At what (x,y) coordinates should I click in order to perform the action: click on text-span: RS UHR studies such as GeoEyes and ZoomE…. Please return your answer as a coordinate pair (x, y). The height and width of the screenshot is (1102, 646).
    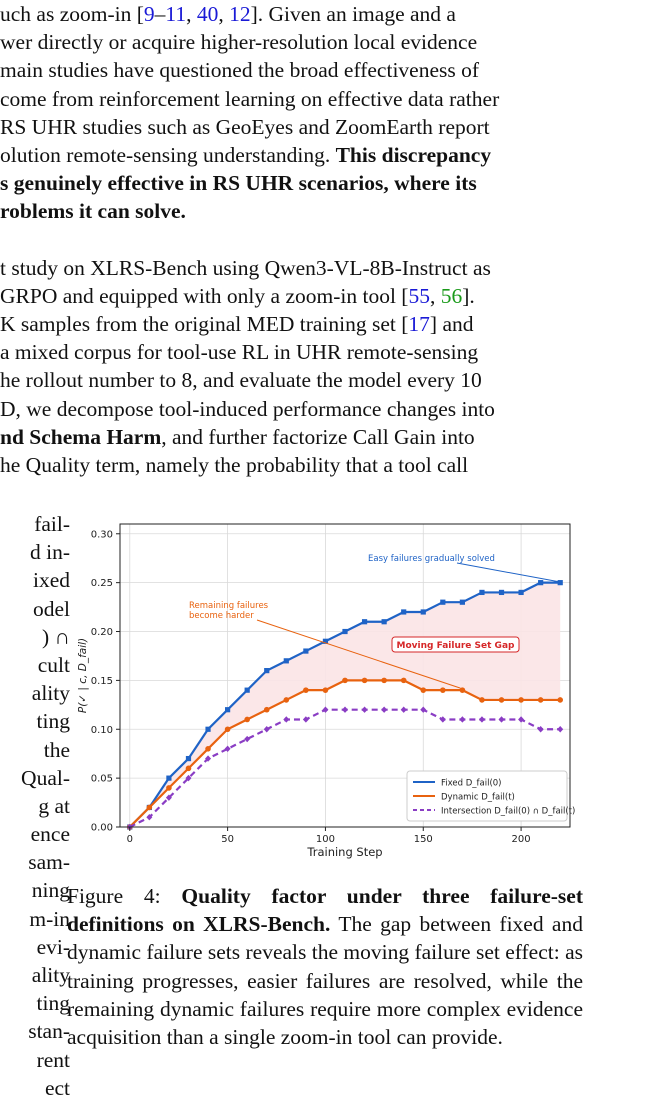
    Looking at the image, I should click on (245, 126).